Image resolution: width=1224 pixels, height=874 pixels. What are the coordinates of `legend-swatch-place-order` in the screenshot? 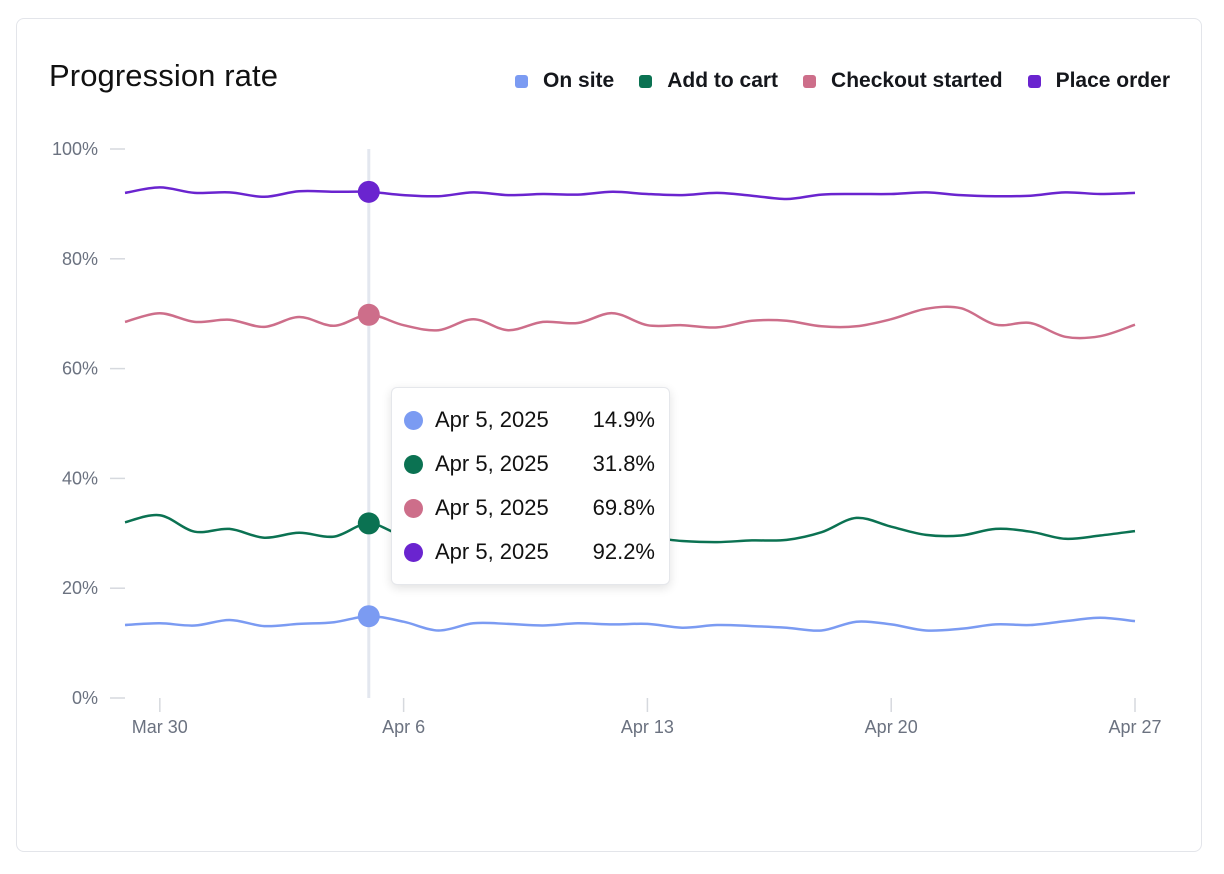 It's located at (1034, 81).